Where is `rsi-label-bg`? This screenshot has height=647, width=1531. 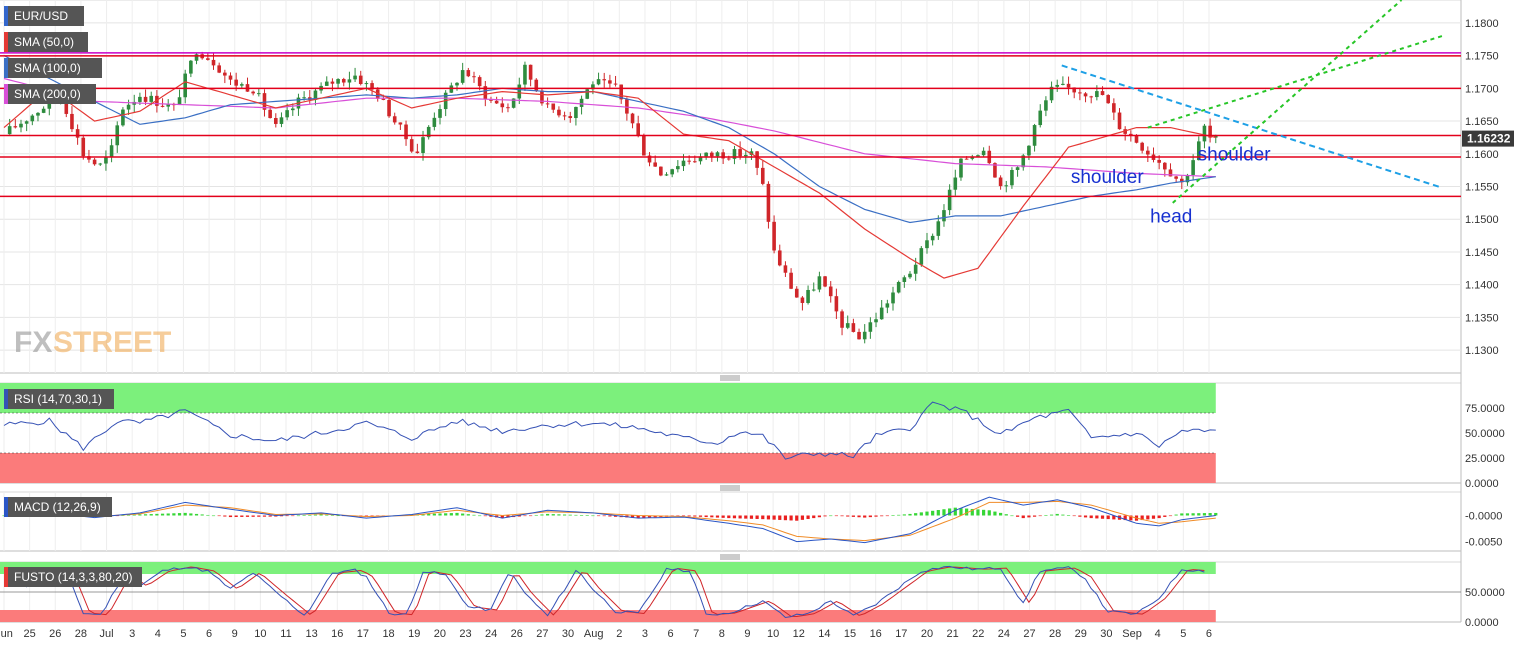 rsi-label-bg is located at coordinates (59, 399).